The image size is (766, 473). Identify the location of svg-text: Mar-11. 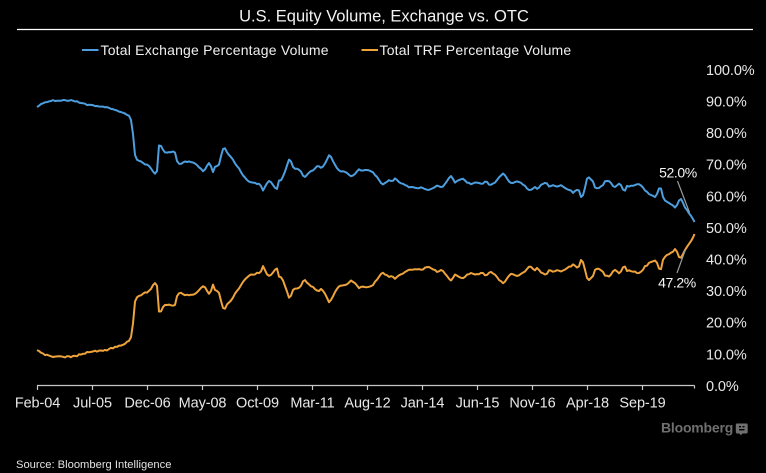
(312, 404).